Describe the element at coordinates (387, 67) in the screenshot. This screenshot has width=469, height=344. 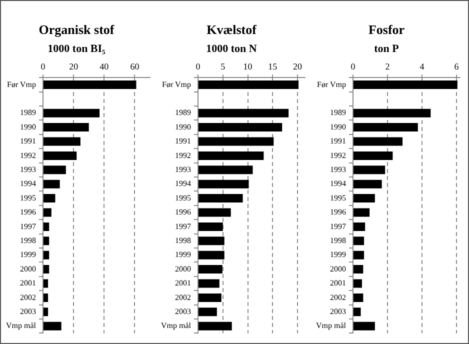
I see `x-tick-label: 2` at that location.